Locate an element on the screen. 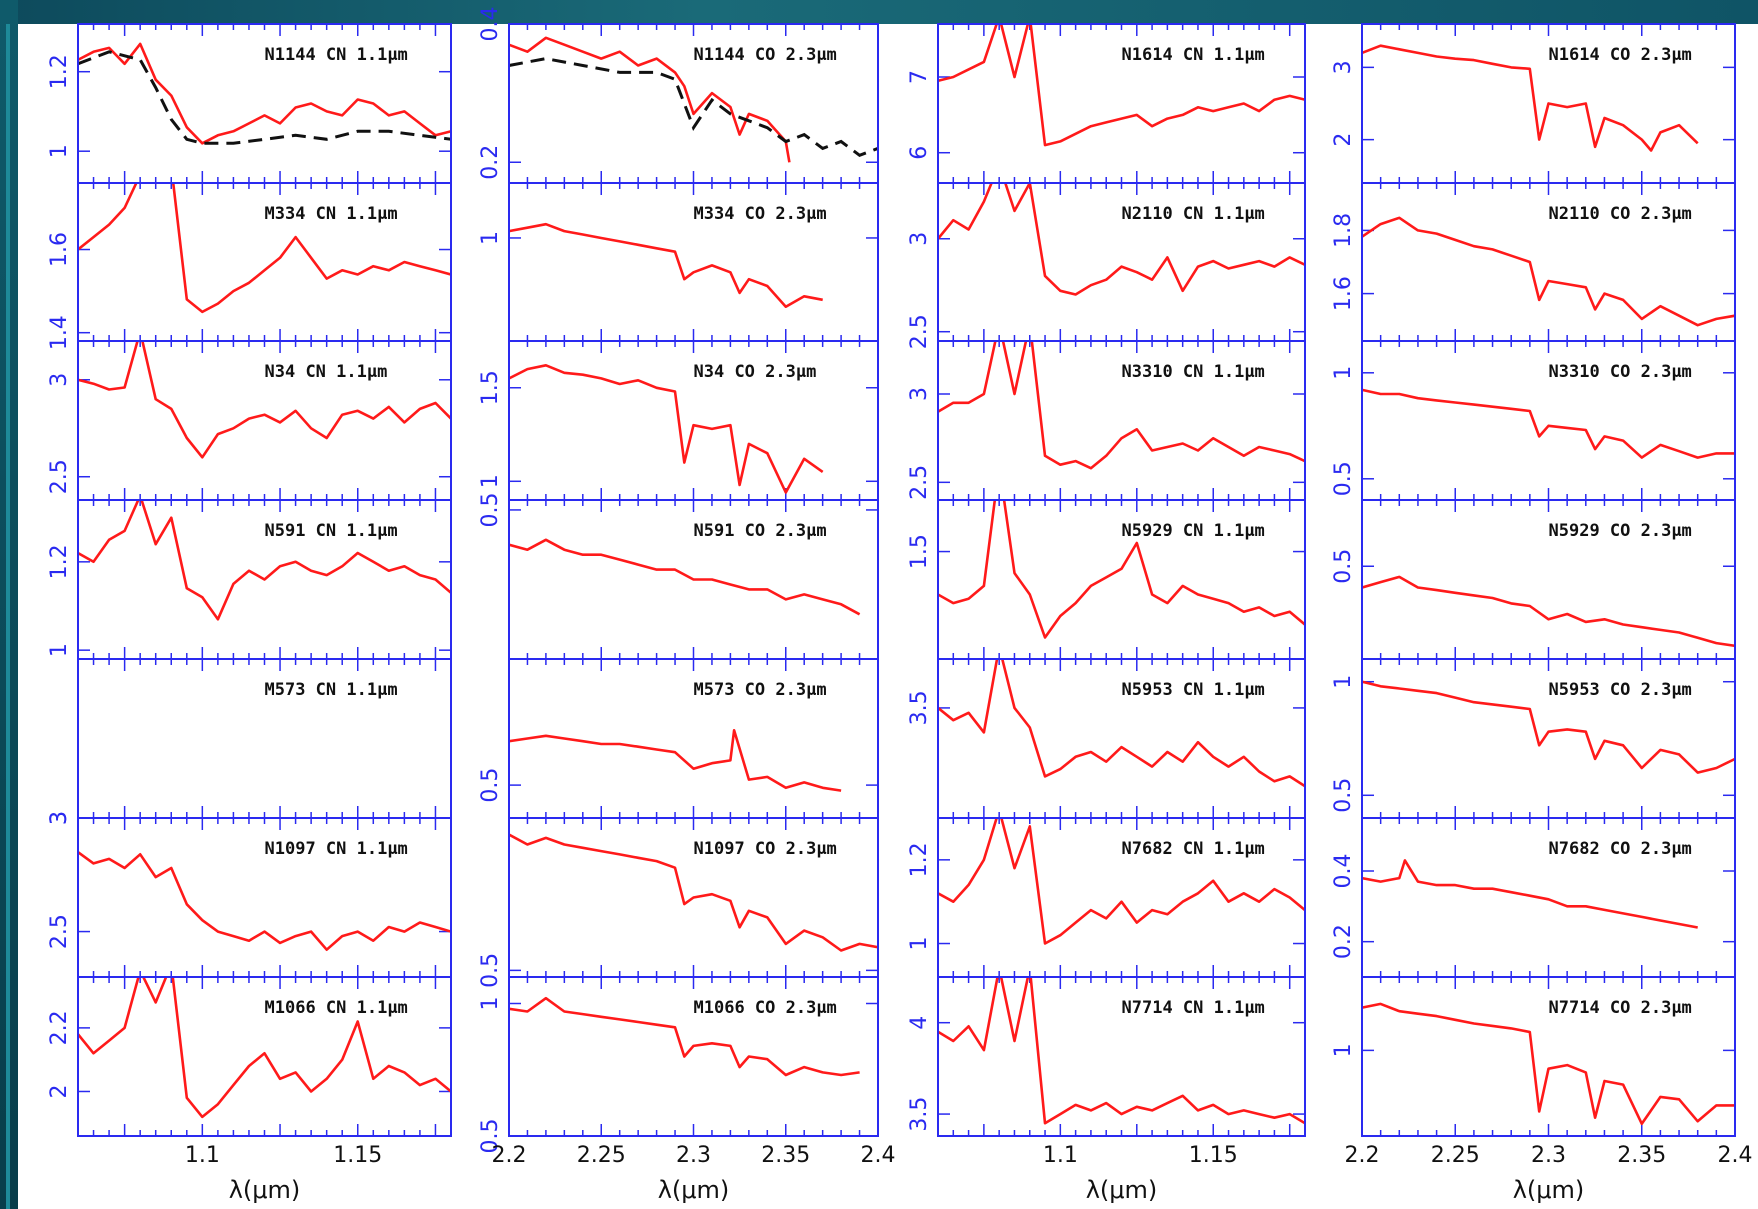 The height and width of the screenshot is (1209, 1758). y-tick-label: 0.2 is located at coordinates (1343, 941).